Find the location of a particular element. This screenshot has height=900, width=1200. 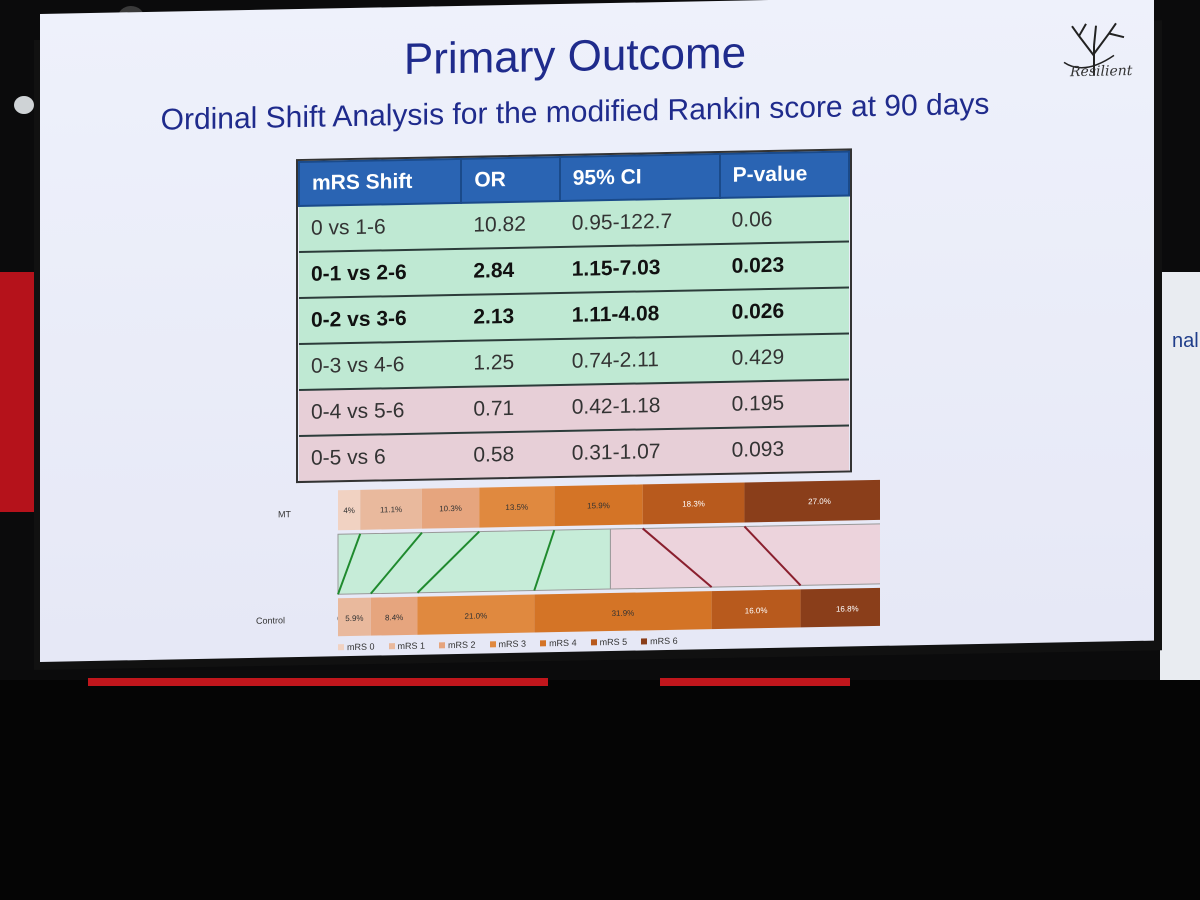

legend-label: mRS 0 is located at coordinates (361, 647).